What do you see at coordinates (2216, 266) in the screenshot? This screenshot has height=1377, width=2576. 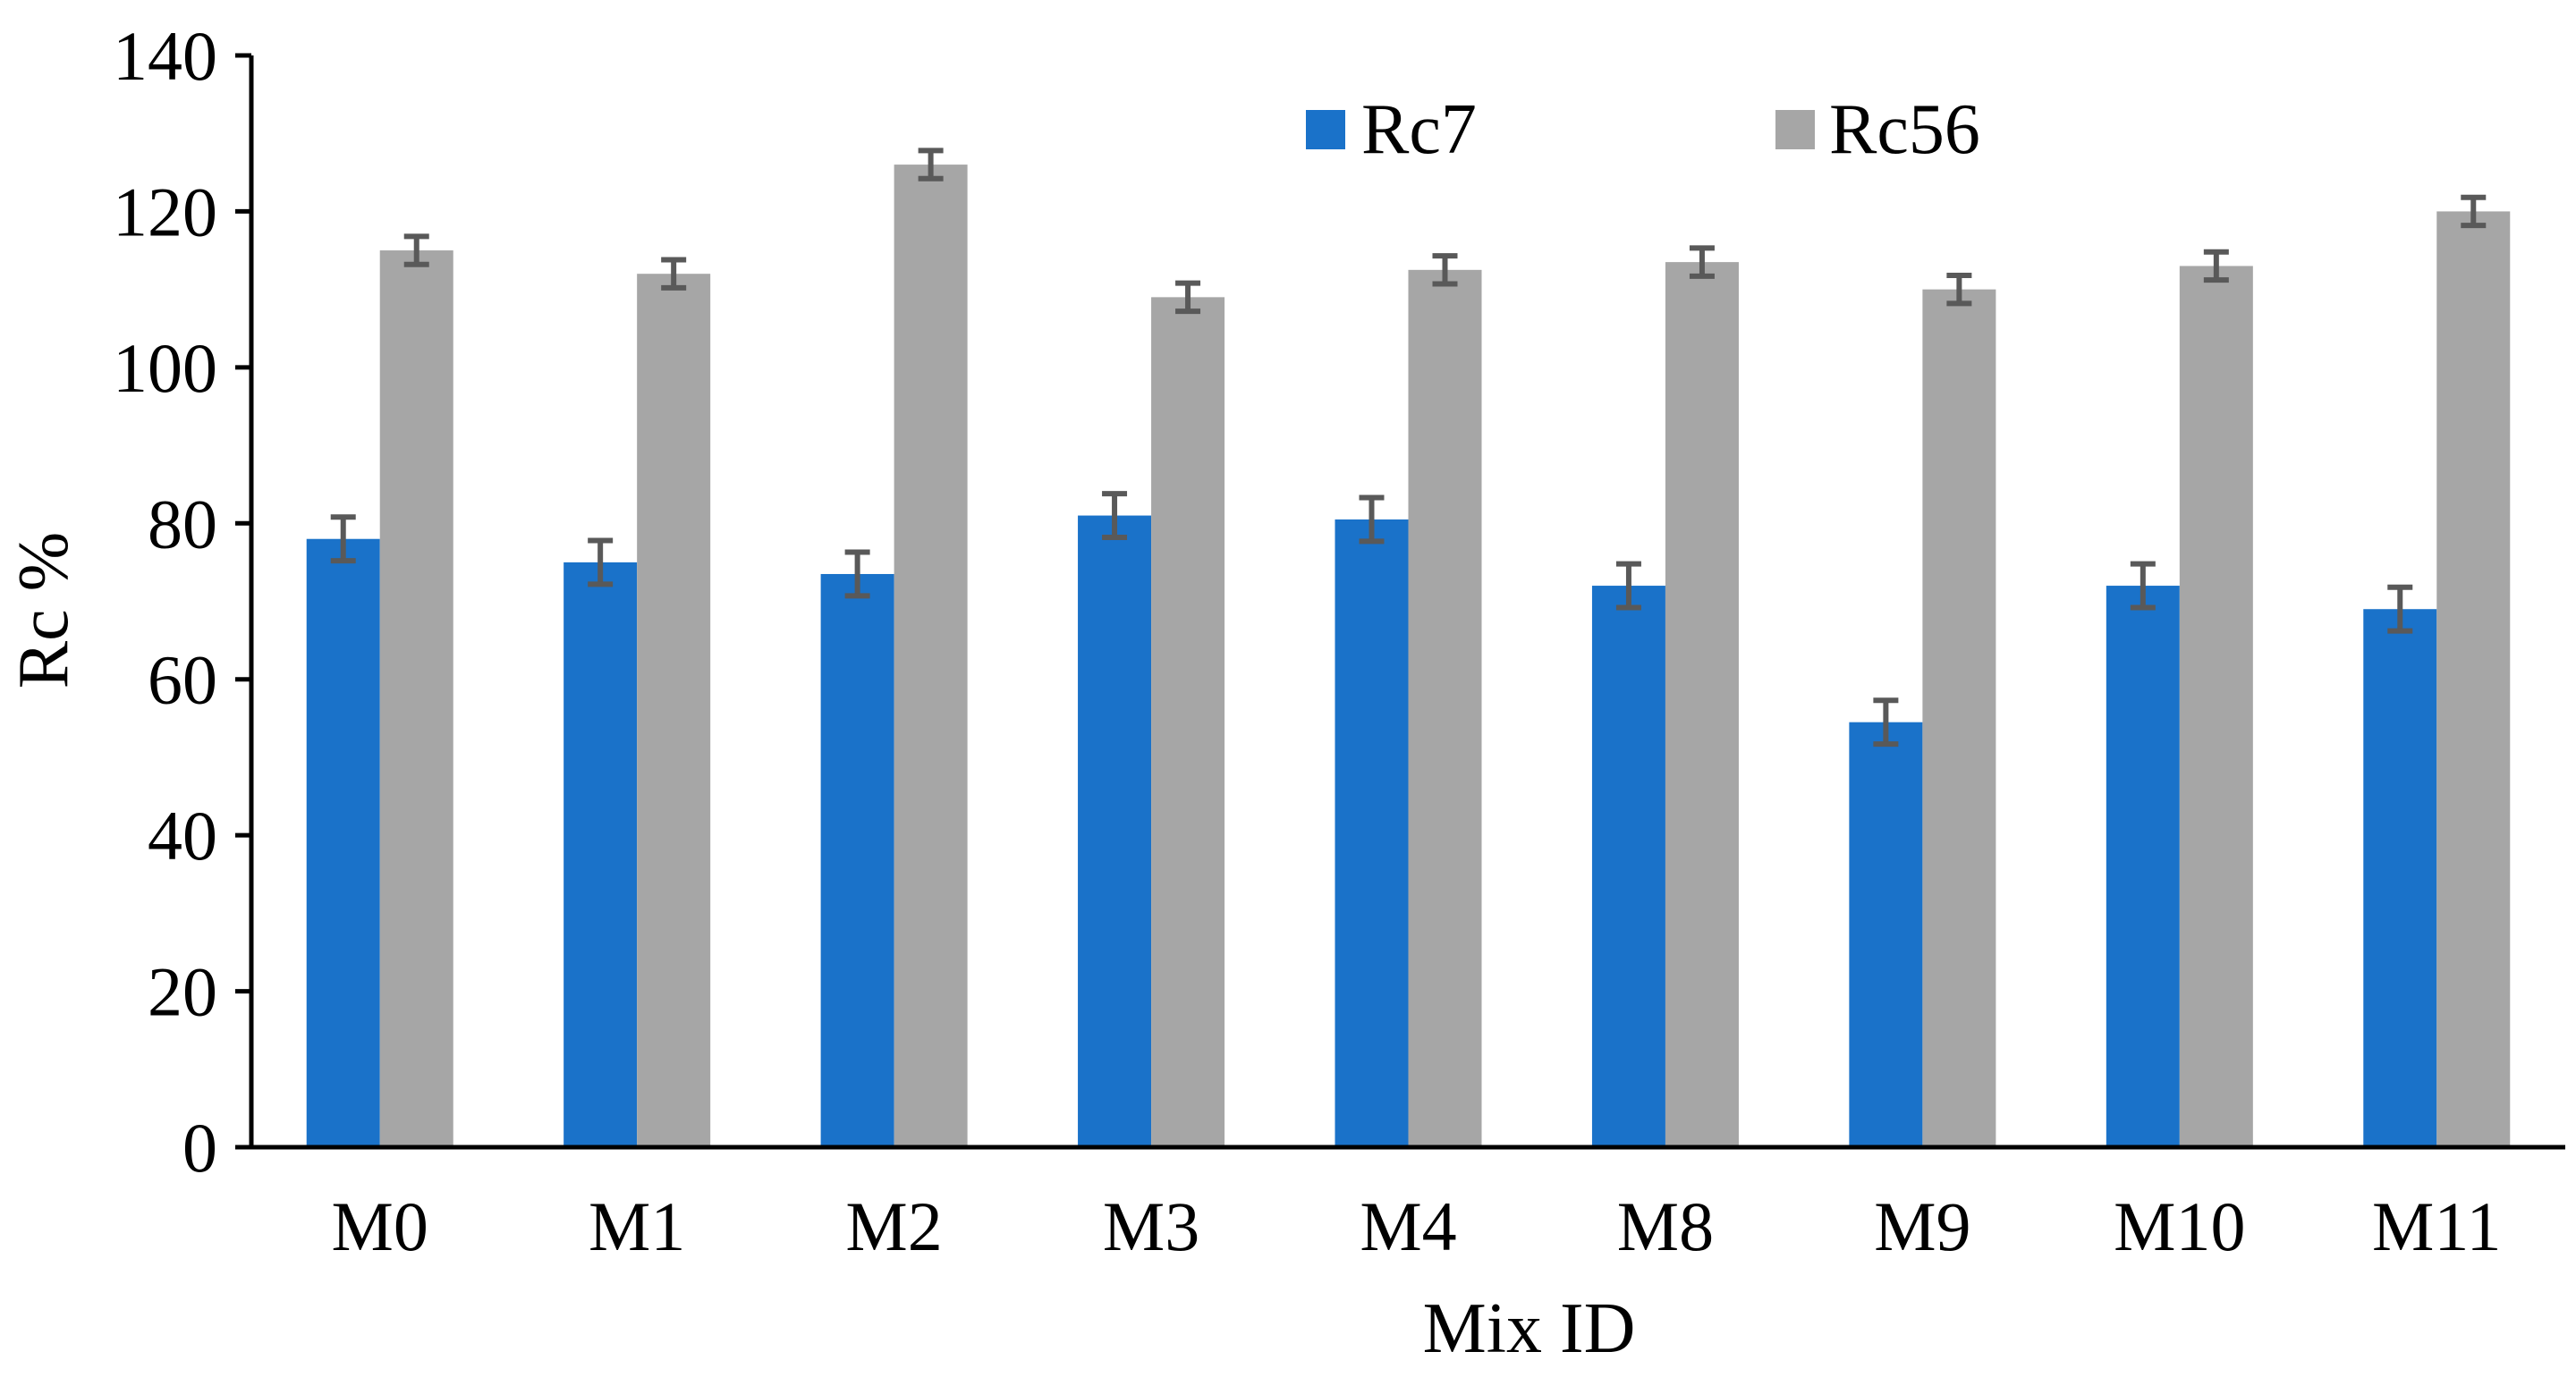 I see `error-bar-rc56-m10` at bounding box center [2216, 266].